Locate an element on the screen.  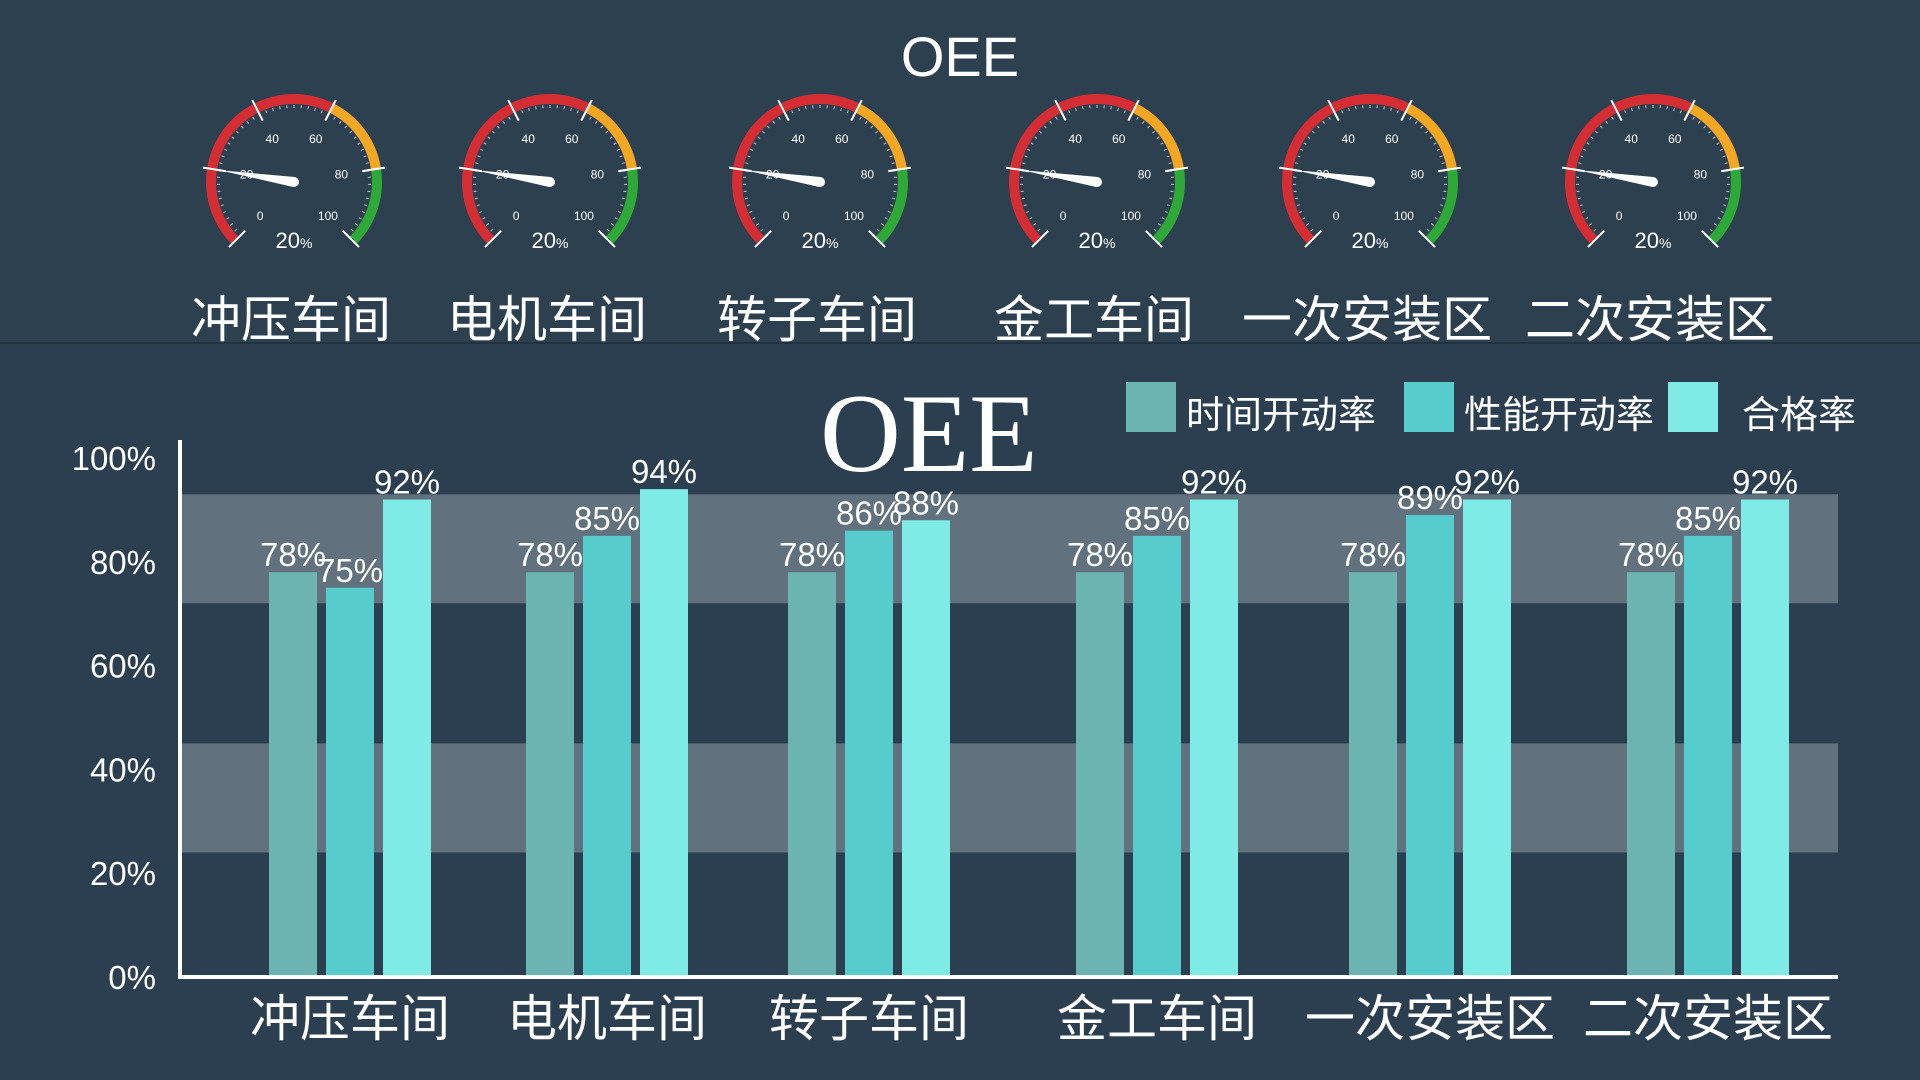
legend-swatch-pass-rate is located at coordinates (1693, 407).